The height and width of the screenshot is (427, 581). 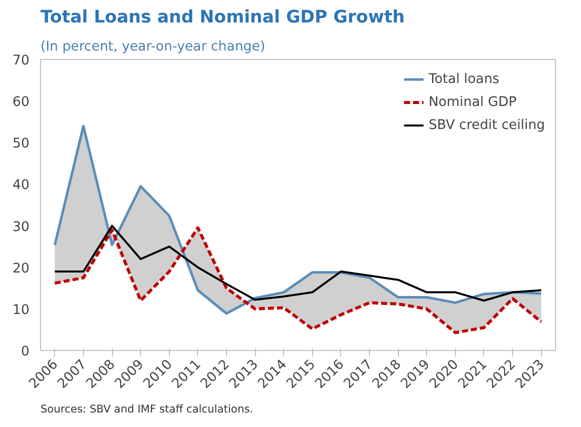 I want to click on chart-title: Total Loans and Nominal GDP Growth, so click(x=222, y=18).